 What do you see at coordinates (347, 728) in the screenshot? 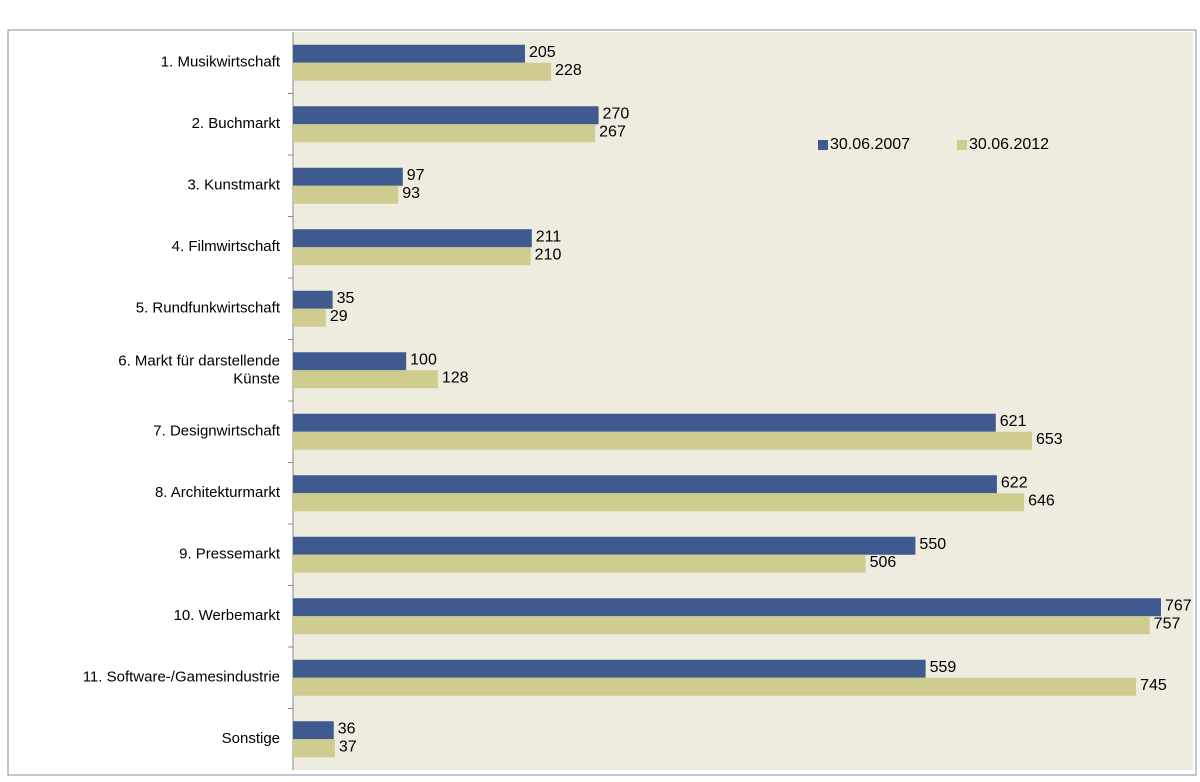
I see `data-label: 36` at bounding box center [347, 728].